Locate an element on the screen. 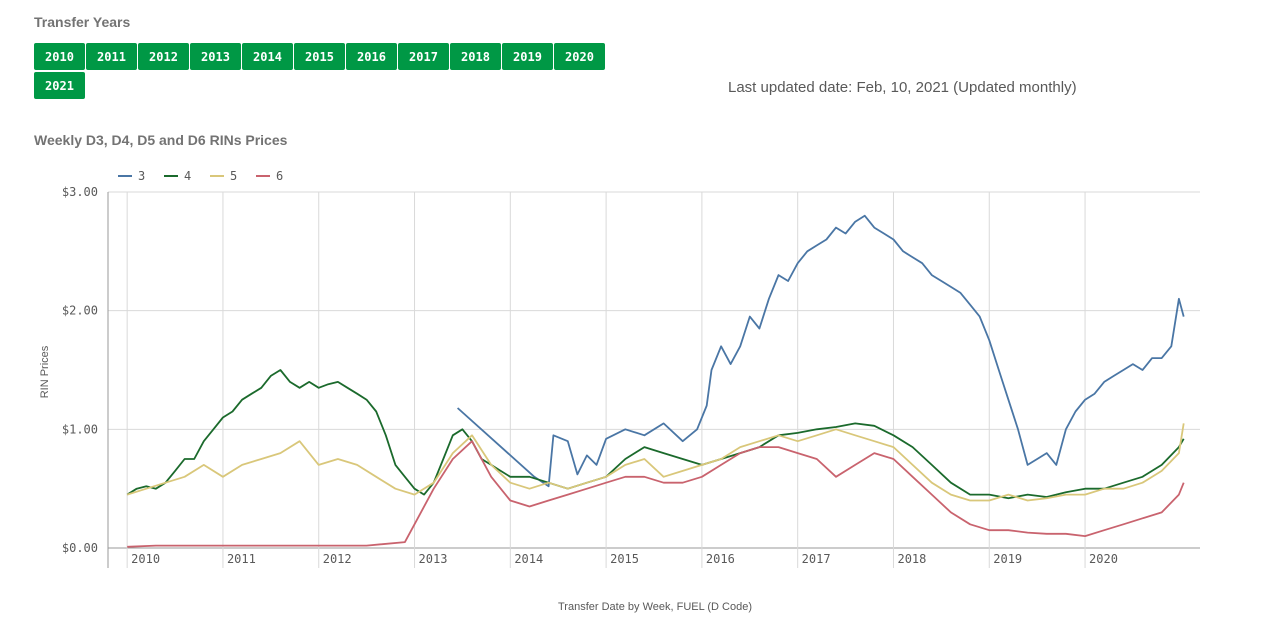 The height and width of the screenshot is (644, 1273). year-button-2013: 2013 is located at coordinates (215, 56).